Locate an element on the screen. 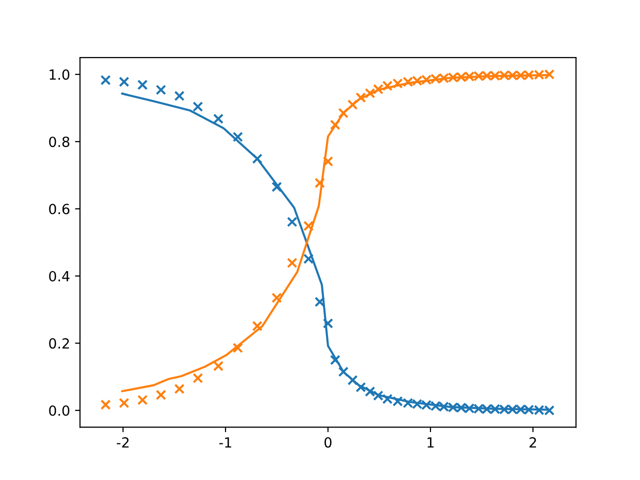  y-tick-label: 0.4 is located at coordinates (59, 276).